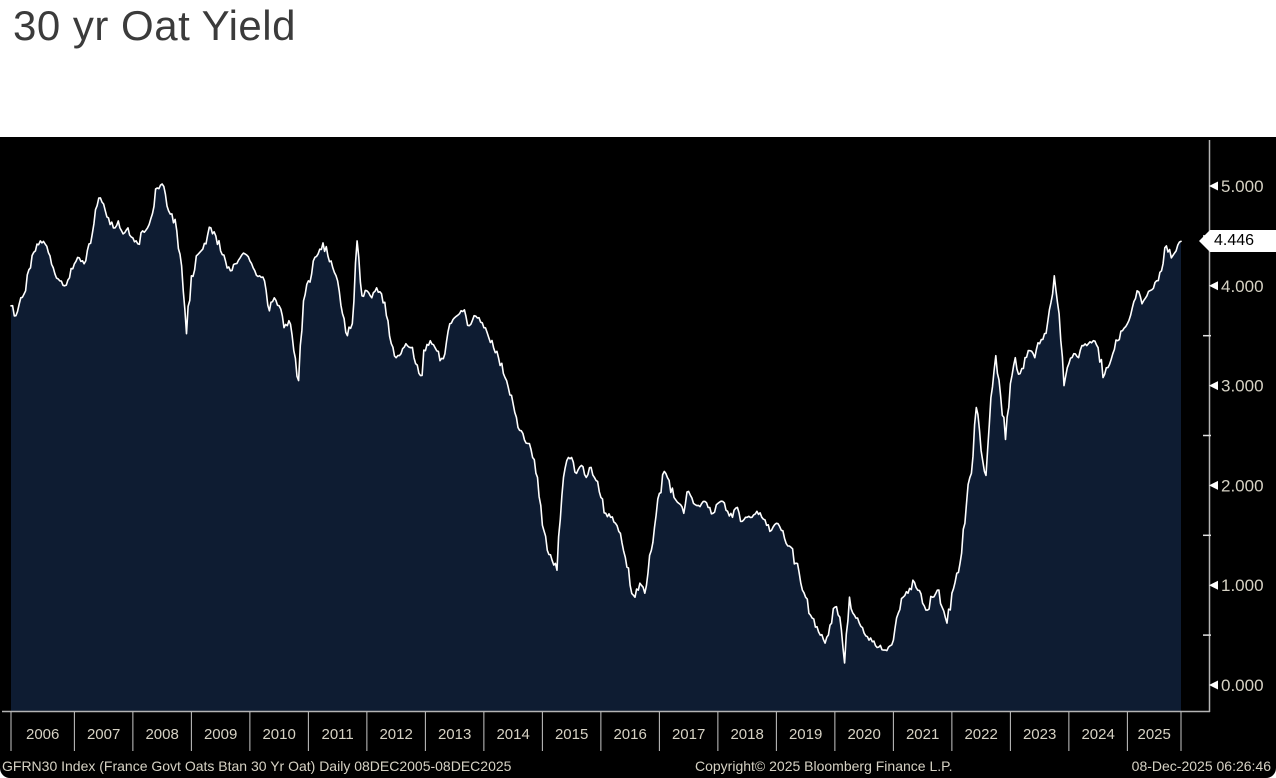  I want to click on x-axis-year-label: 2018, so click(746, 734).